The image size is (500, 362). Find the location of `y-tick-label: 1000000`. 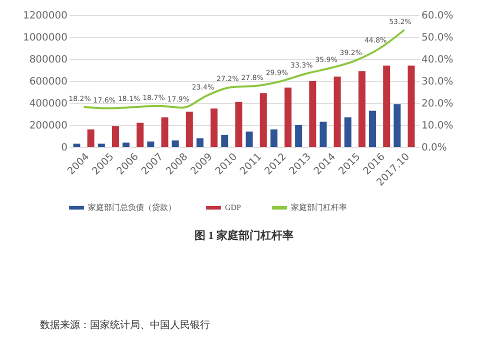

y-tick-label: 1000000 is located at coordinates (45, 38).